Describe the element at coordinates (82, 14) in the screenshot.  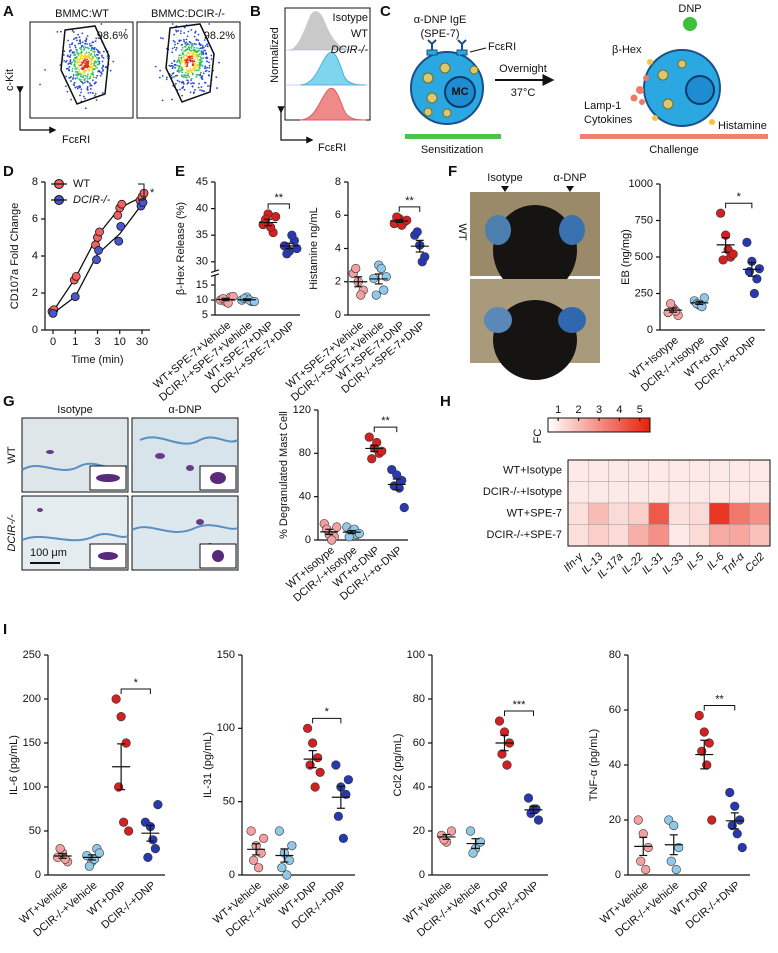
I see `plot-title: BMMC:WT` at that location.